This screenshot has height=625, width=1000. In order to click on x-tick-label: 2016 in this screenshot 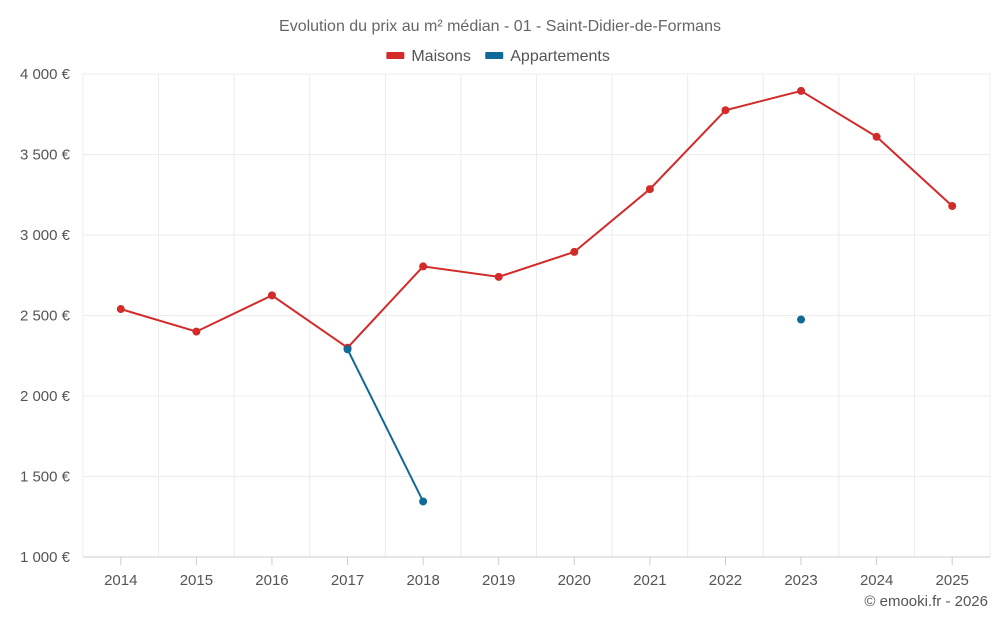, I will do `click(271, 580)`.